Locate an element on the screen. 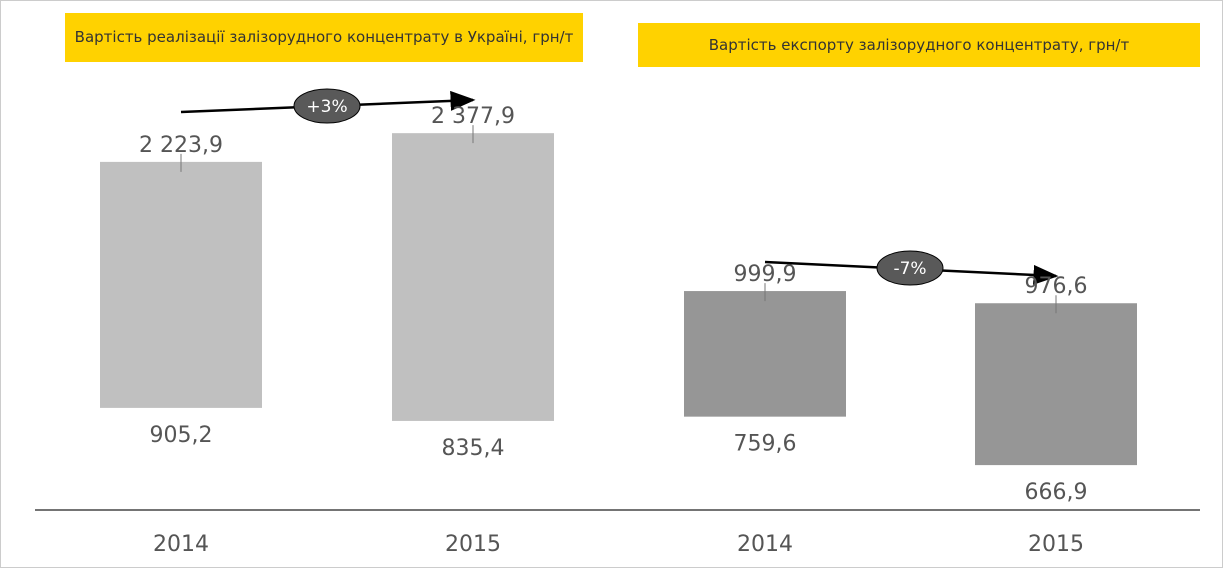 The height and width of the screenshot is (568, 1223). value-label: 835,4 is located at coordinates (473, 448).